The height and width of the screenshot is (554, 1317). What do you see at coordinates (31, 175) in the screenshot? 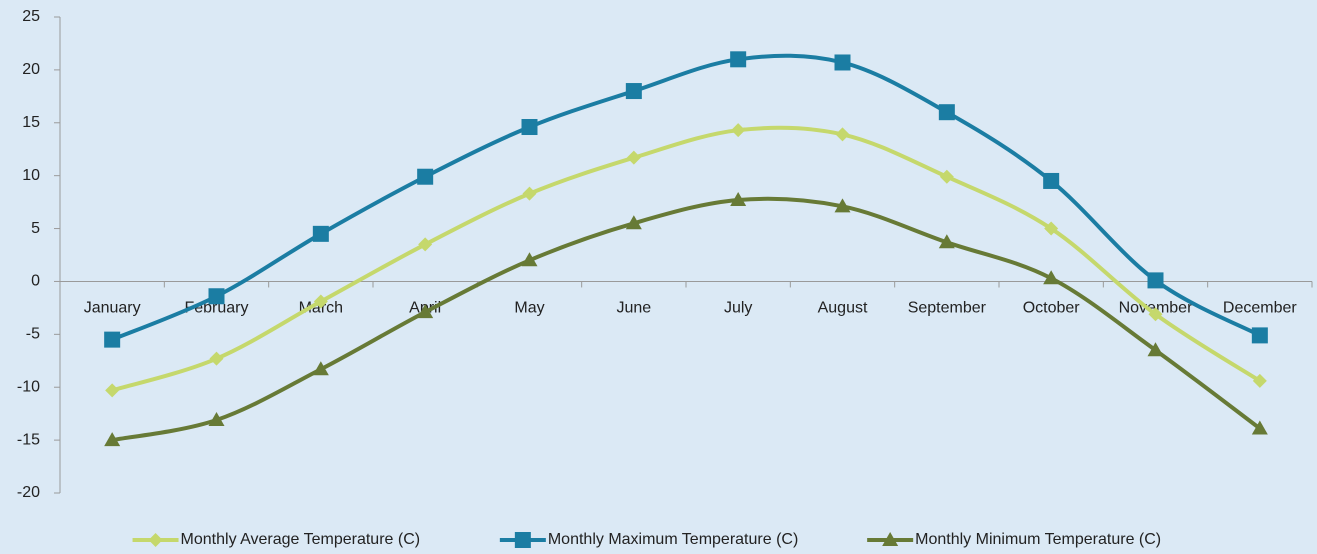
I see `y-tick-label: 10` at bounding box center [31, 175].